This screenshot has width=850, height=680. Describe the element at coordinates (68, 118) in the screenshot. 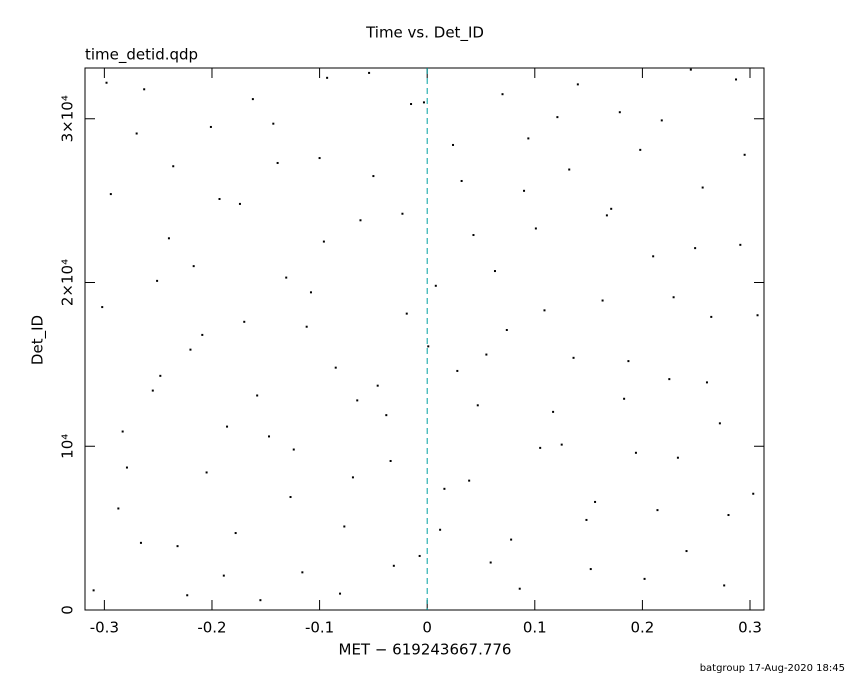

I see `y-tick-label: 3×10⁴` at that location.